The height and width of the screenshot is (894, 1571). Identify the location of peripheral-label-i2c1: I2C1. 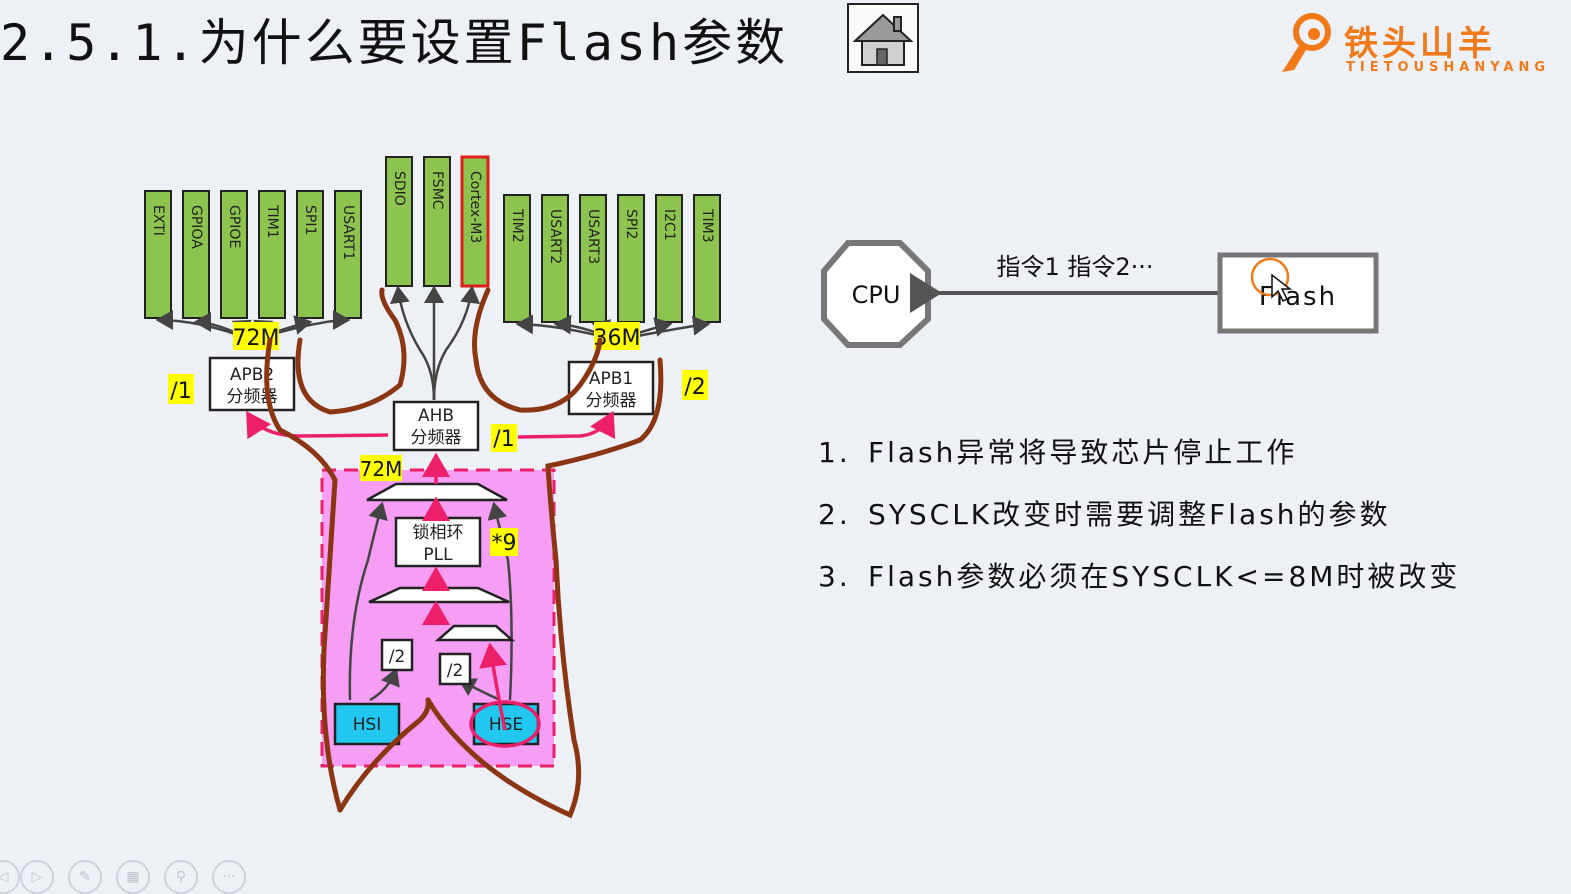
(669, 225).